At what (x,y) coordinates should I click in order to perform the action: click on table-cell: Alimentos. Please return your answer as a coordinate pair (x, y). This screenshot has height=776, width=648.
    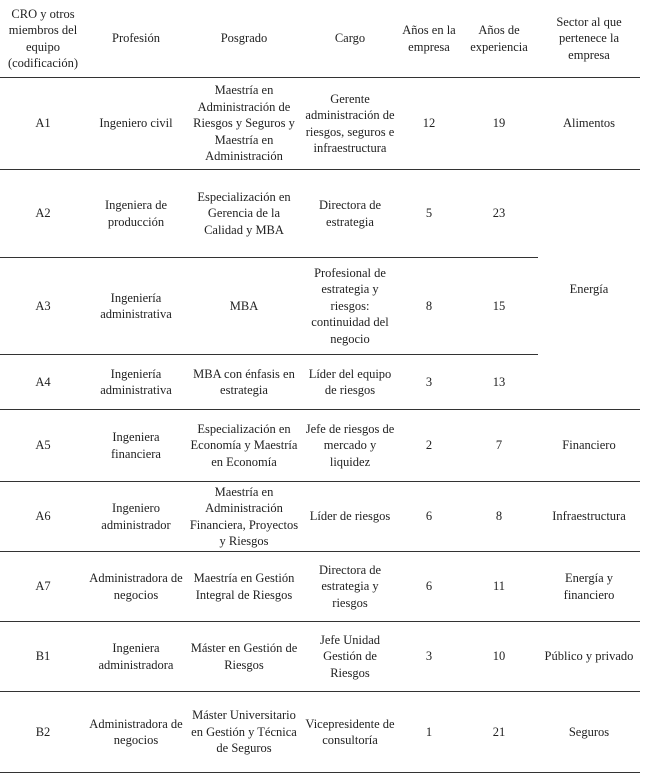
    Looking at the image, I should click on (589, 123).